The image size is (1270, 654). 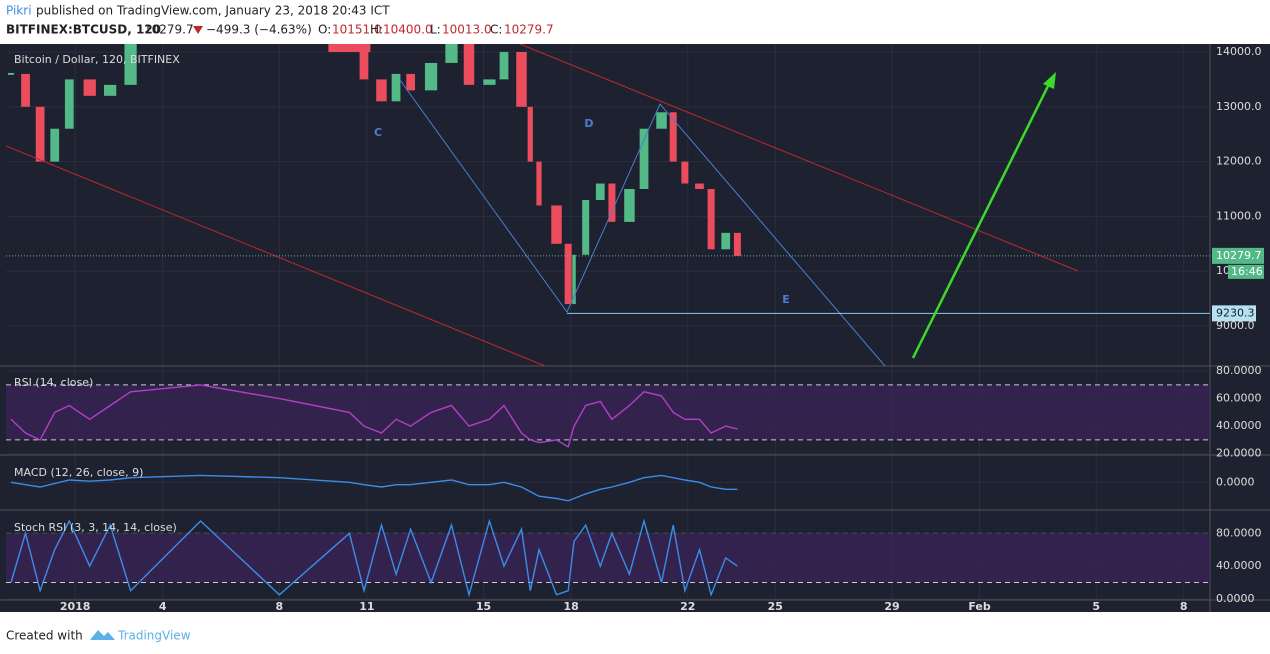 What do you see at coordinates (163, 606) in the screenshot?
I see `x-tick-label: 4` at bounding box center [163, 606].